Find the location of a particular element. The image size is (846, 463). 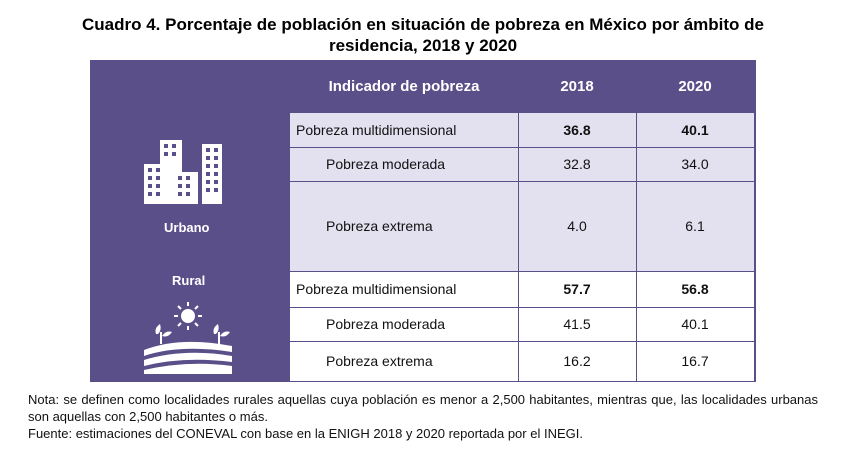

urban-row-1-2018: 36.8 is located at coordinates (577, 130).